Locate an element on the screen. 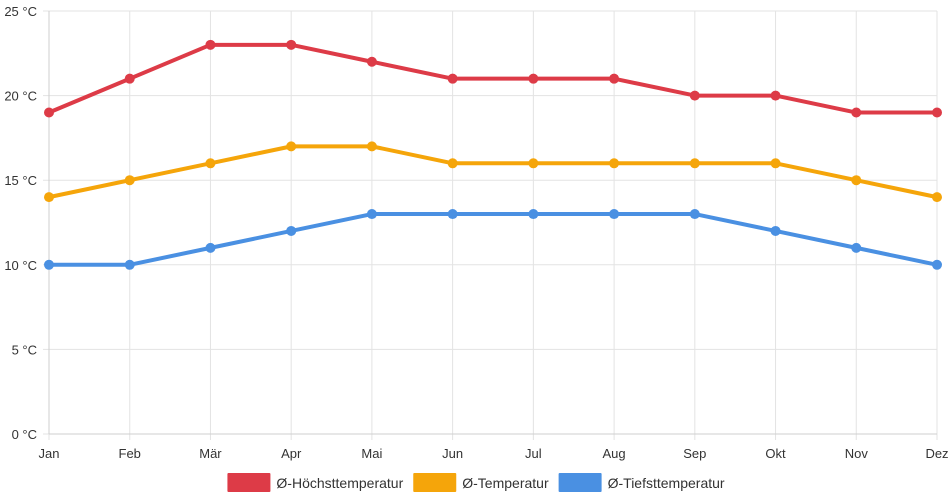 The image size is (952, 500). legend-item: Ø-Höchsttemperatur is located at coordinates (315, 482).